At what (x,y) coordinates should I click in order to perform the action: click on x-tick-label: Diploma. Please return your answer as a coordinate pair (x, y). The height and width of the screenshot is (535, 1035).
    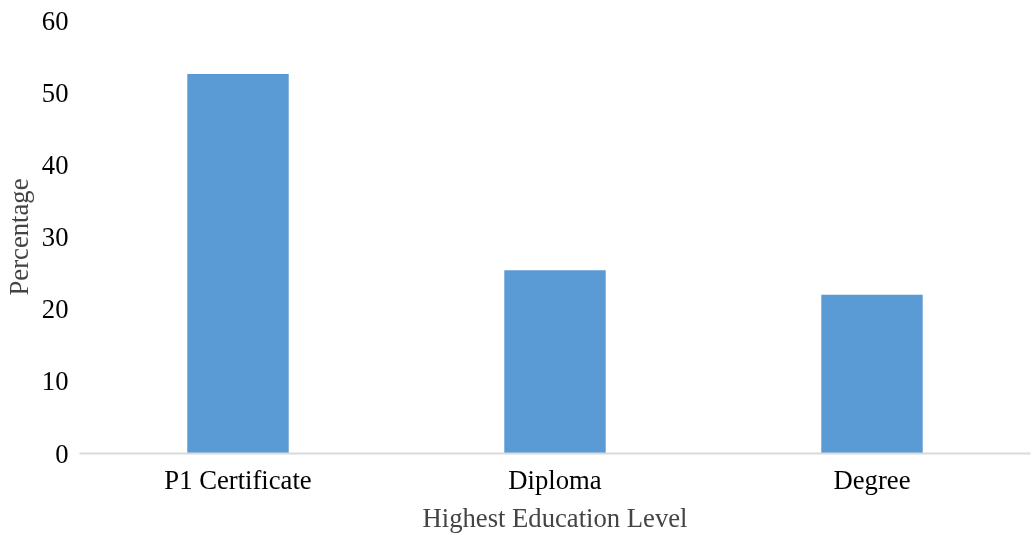
    Looking at the image, I should click on (555, 479).